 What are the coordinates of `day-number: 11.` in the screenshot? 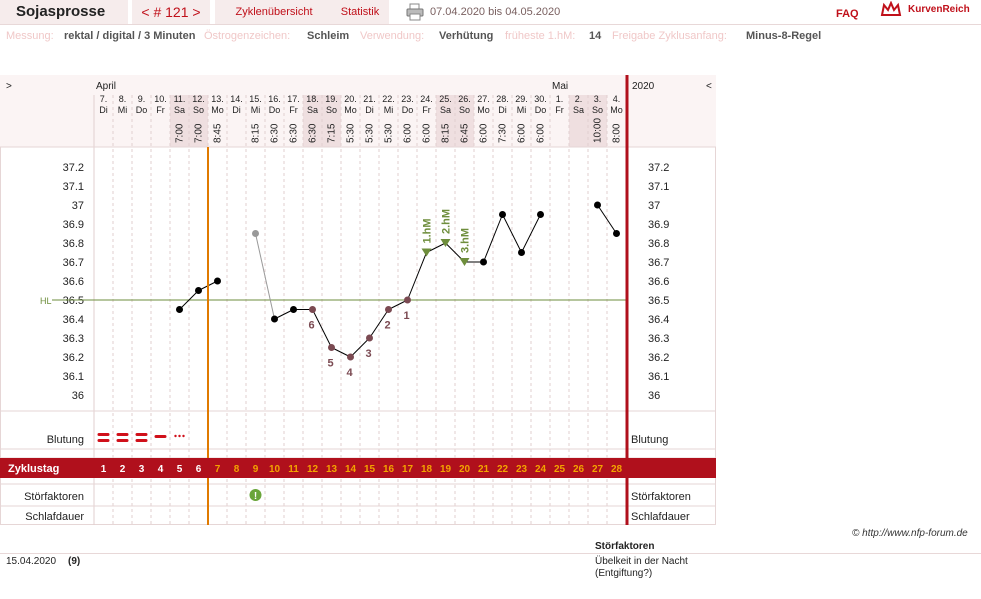 It's located at (180, 99).